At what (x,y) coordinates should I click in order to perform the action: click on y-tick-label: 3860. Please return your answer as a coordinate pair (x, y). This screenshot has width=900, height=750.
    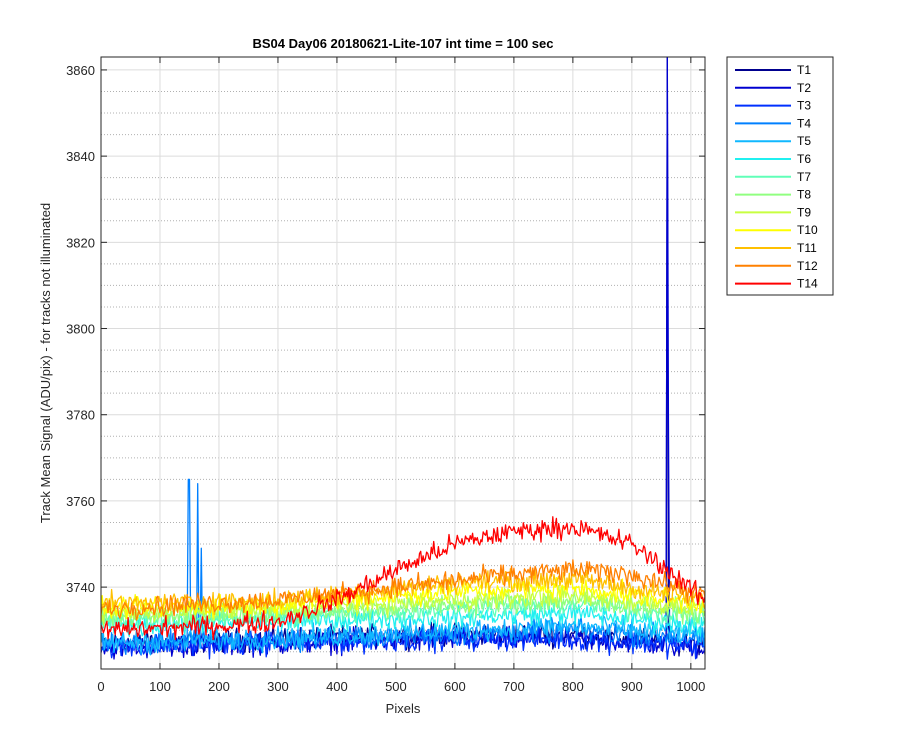
    Looking at the image, I should click on (80, 70).